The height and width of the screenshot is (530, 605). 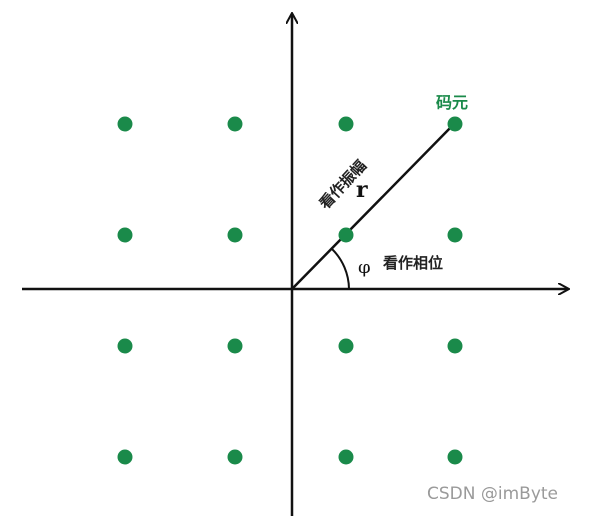 I want to click on phase-label: 看作相位, so click(x=413, y=263).